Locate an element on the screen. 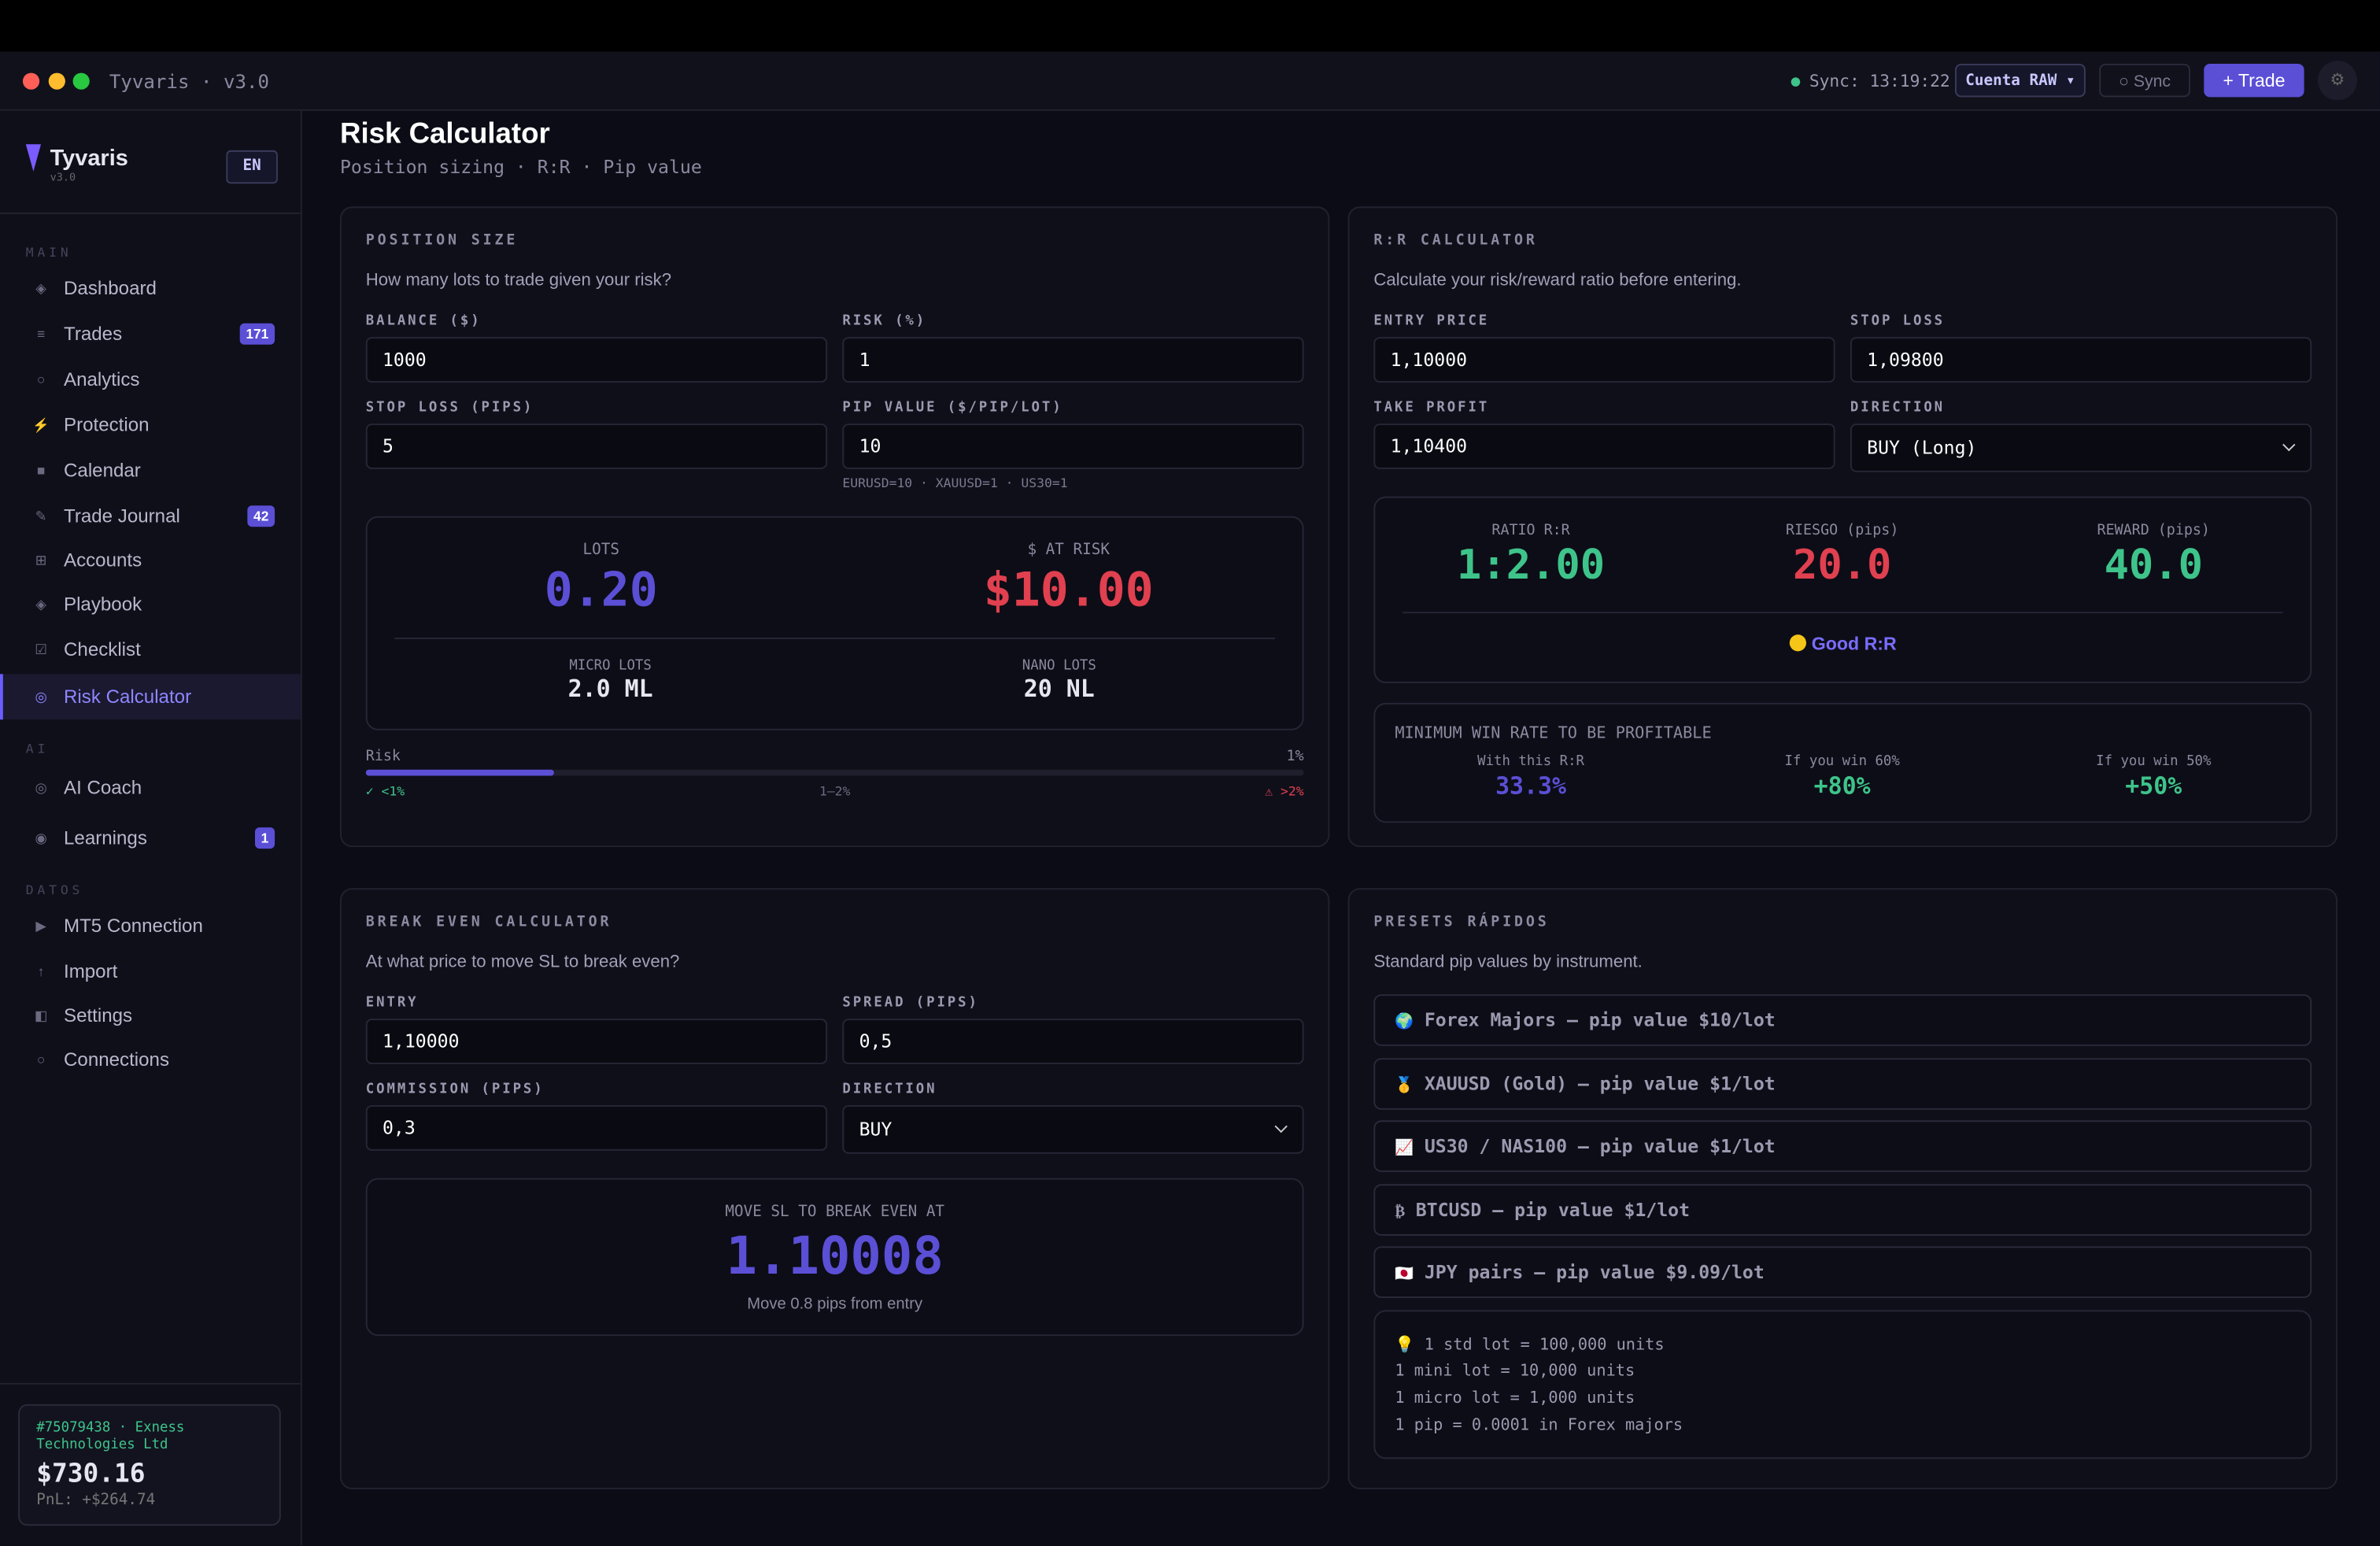 Image resolution: width=2380 pixels, height=1546 pixels. nav-label: Connections is located at coordinates (116, 1060).